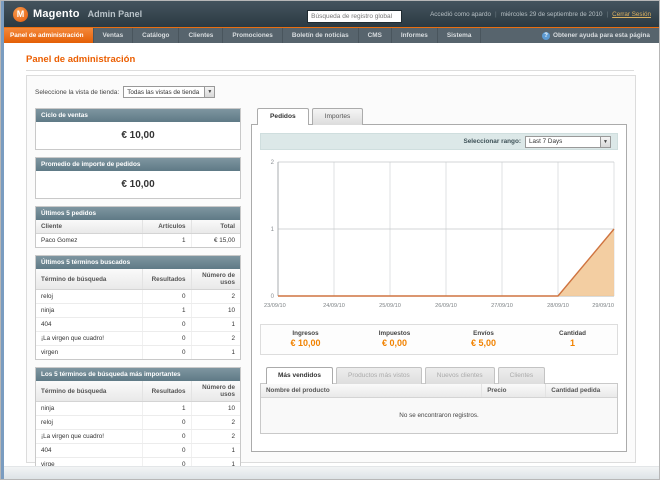 The image size is (660, 480). Describe the element at coordinates (89, 436) in the screenshot. I see `table-cell: ¡La virgen que cuadro!` at that location.